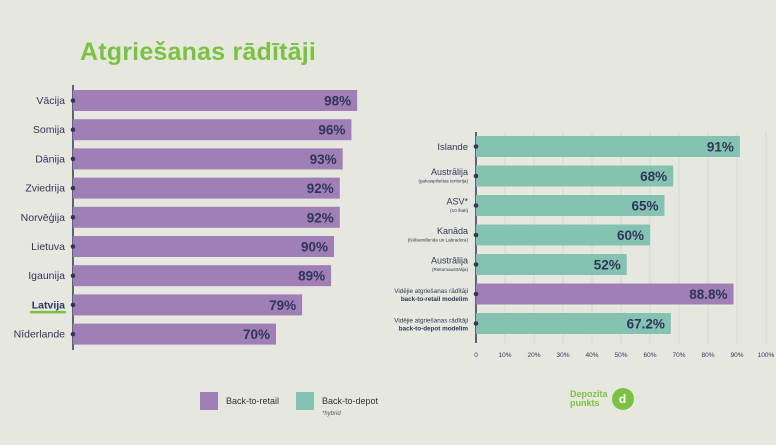 The image size is (776, 445). What do you see at coordinates (435, 299) in the screenshot?
I see `right-category-sublabel-5: back-to-retail modelim` at bounding box center [435, 299].